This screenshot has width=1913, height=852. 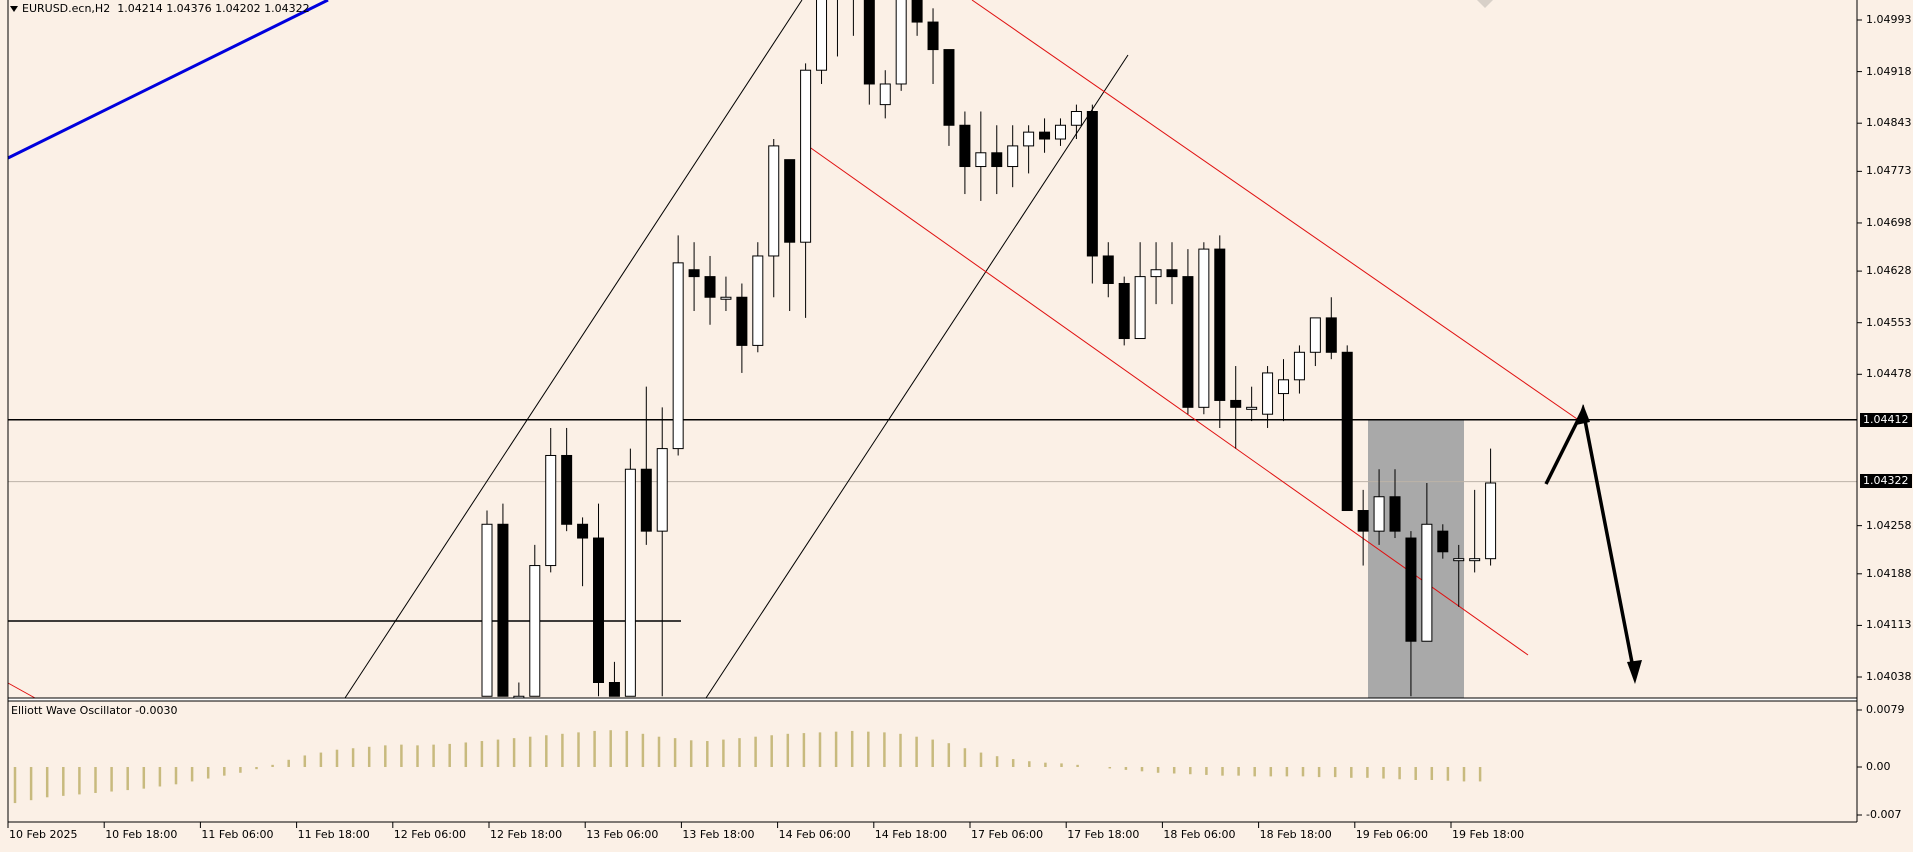 What do you see at coordinates (1889, 322) in the screenshot?
I see `price-tick-label: 1.04553` at bounding box center [1889, 322].